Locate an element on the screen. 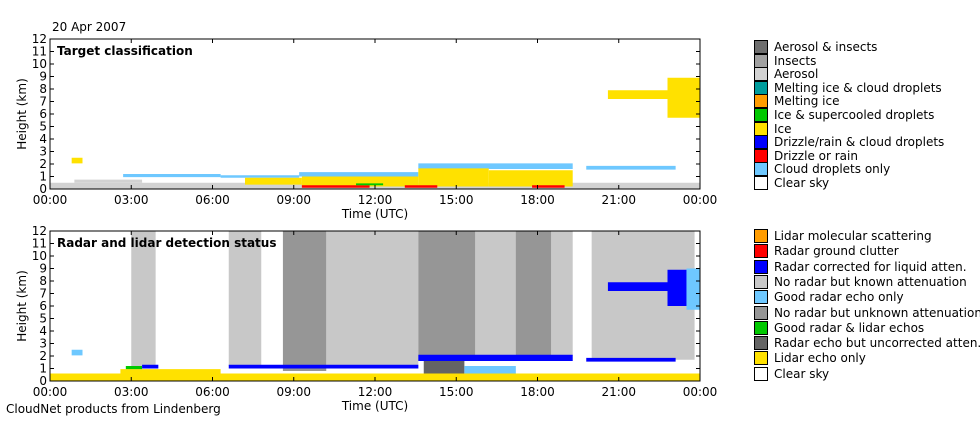 This screenshot has width=980, height=422. legend-item: Aerosol & insects is located at coordinates (815, 47).